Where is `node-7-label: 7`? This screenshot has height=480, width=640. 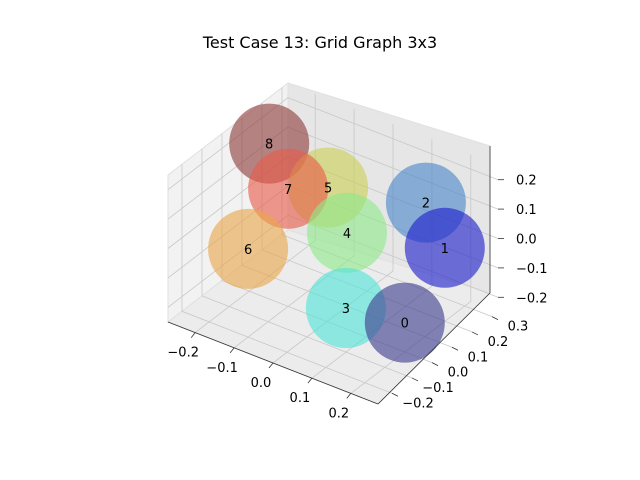
node-7-label: 7 is located at coordinates (288, 190).